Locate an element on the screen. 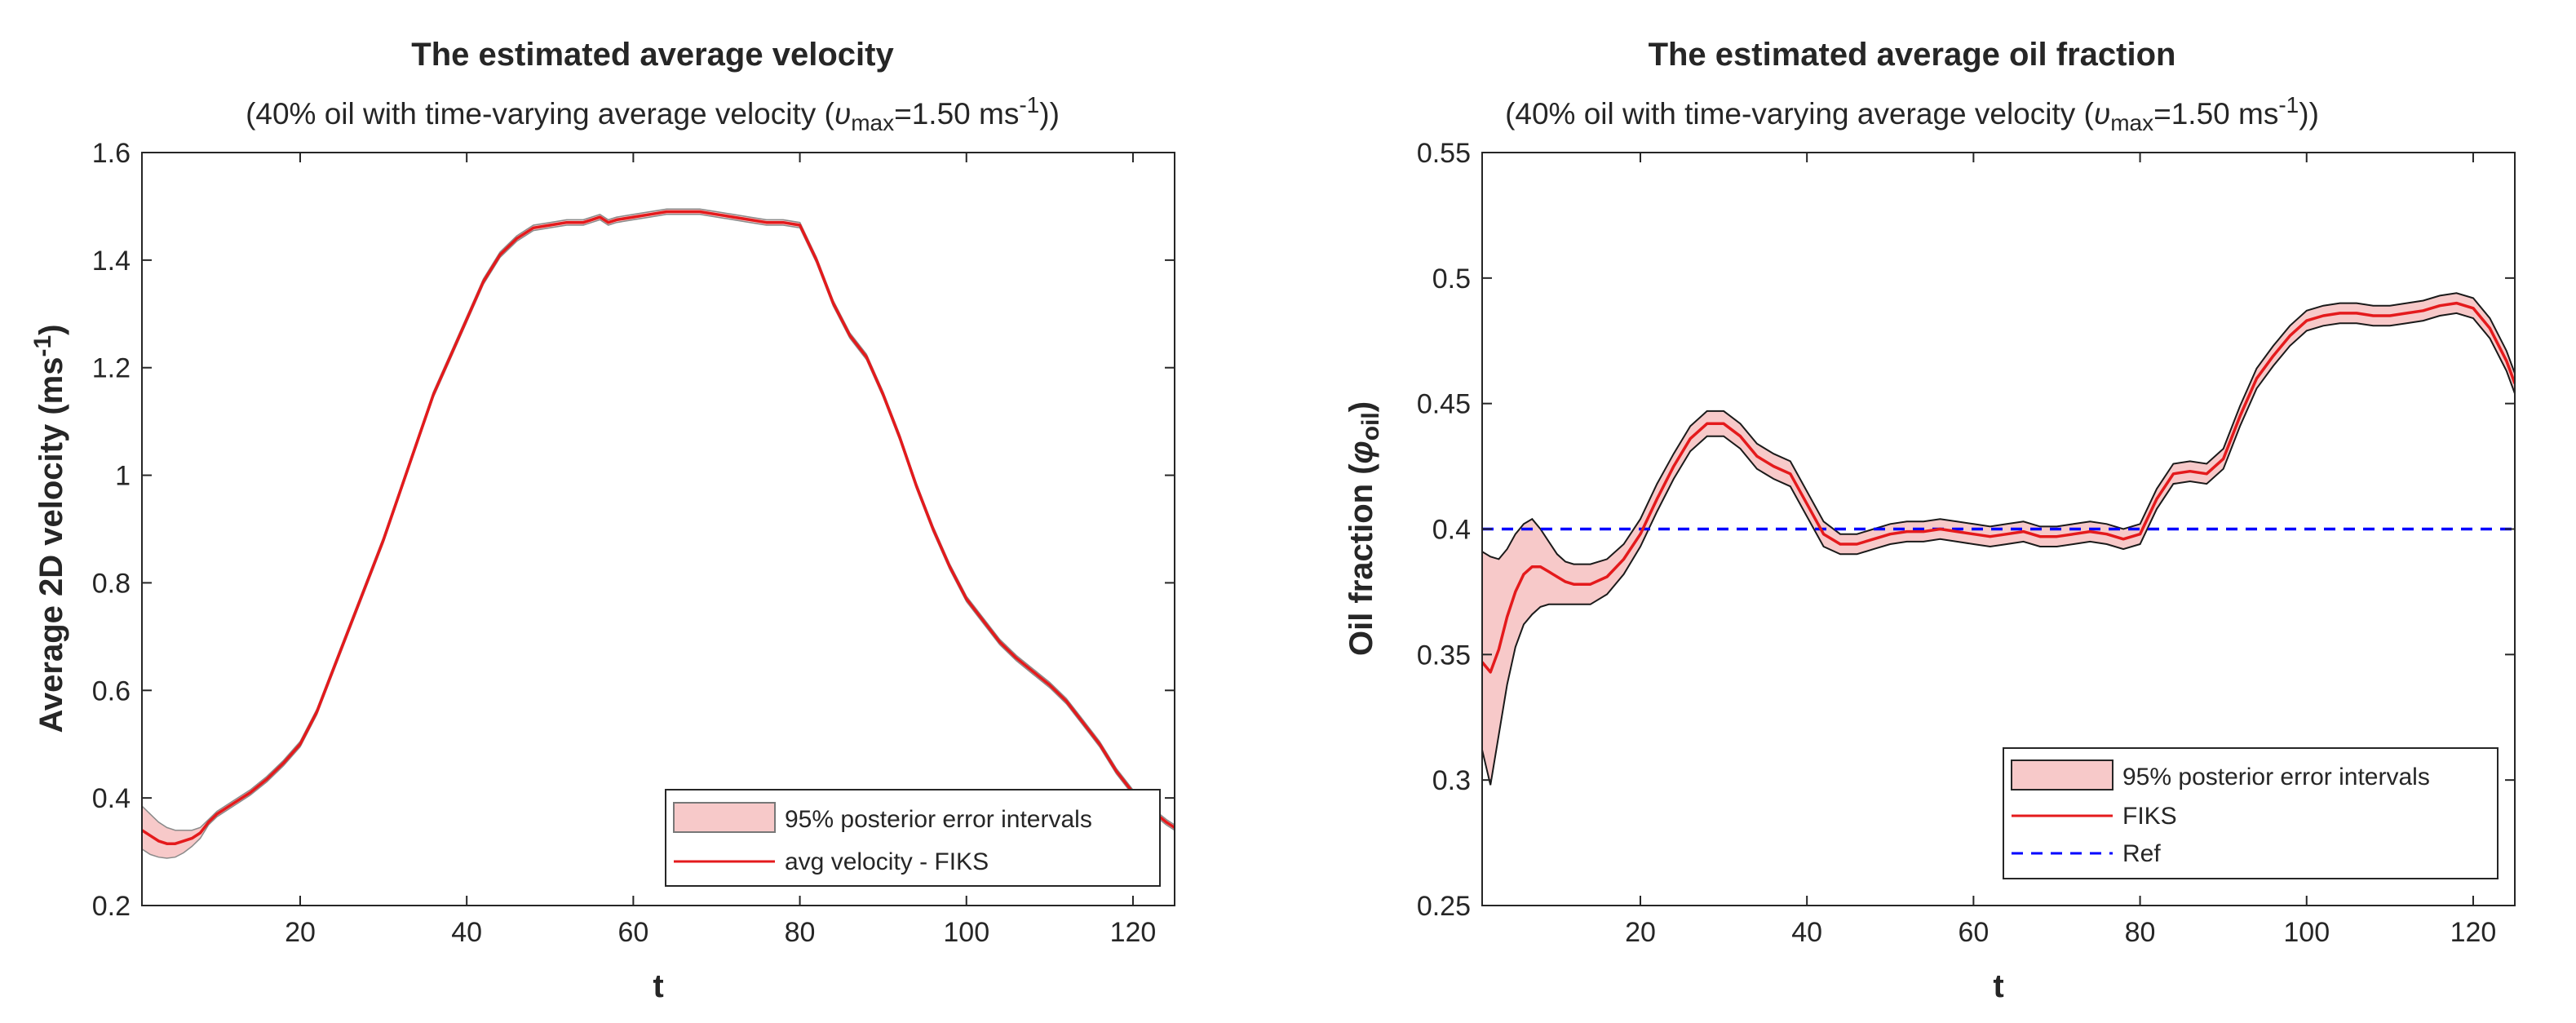  velocity-x-axis-label: t is located at coordinates (658, 986).